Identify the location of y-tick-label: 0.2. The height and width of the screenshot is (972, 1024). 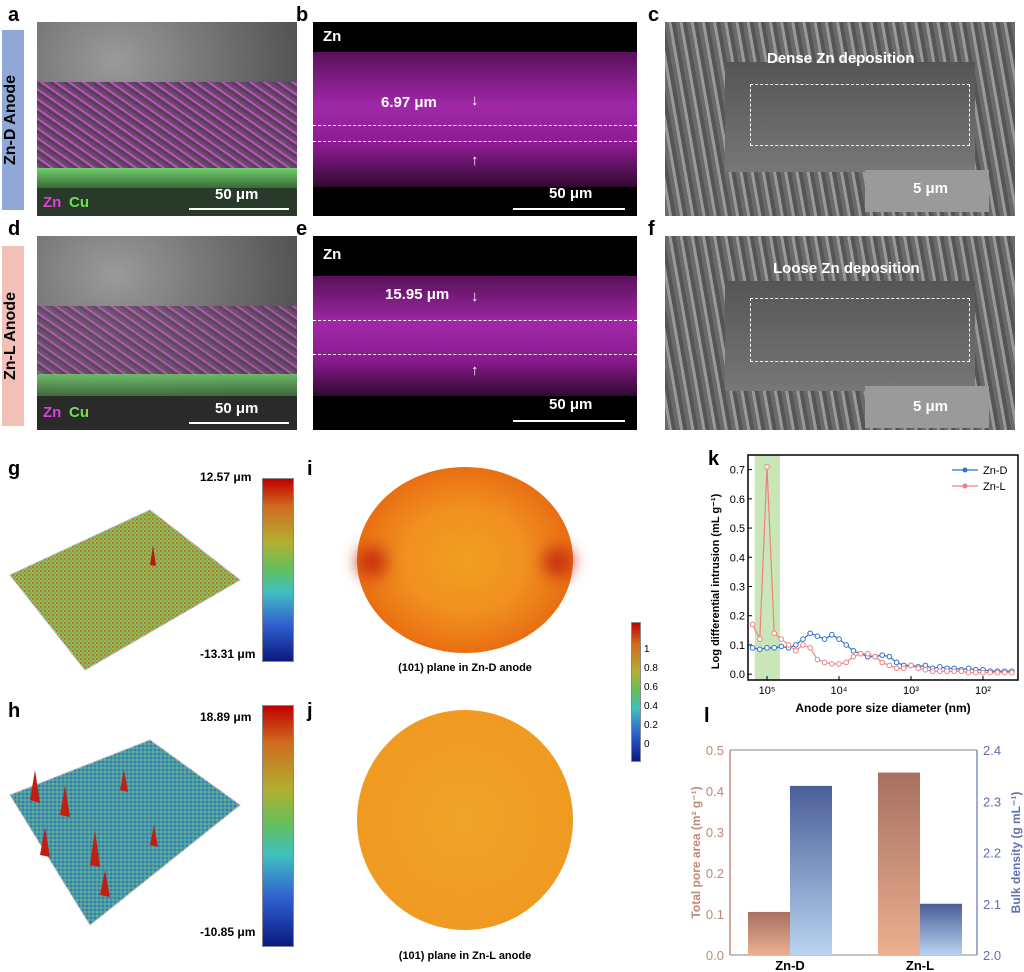
(737, 617).